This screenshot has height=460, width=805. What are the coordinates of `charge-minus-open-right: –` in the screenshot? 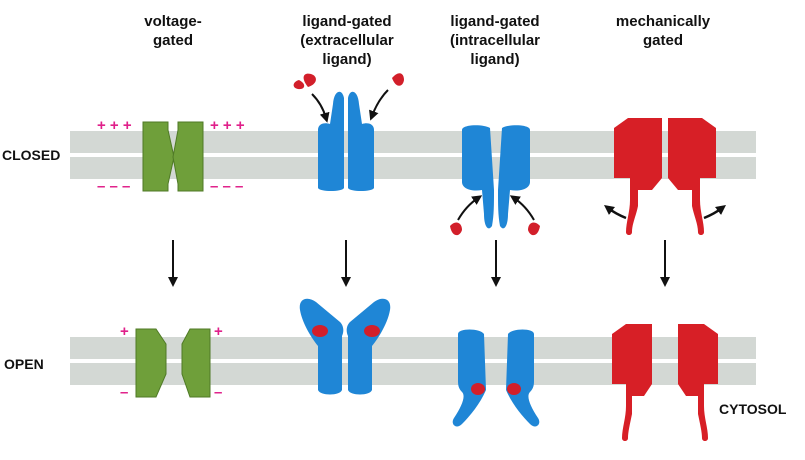 It's located at (218, 392).